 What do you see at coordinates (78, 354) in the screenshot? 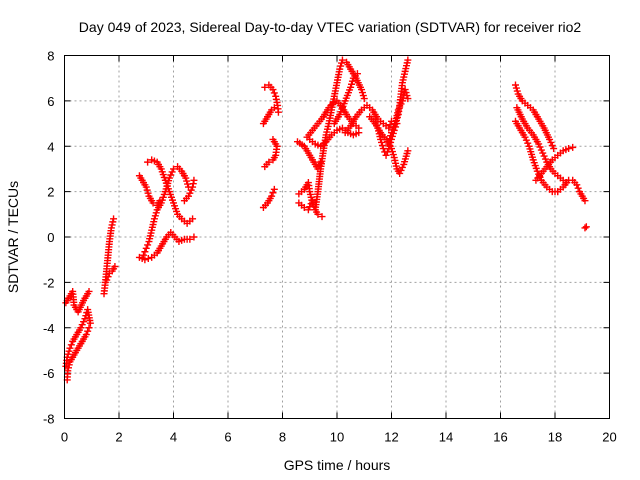
I see `series-arc-c` at bounding box center [78, 354].